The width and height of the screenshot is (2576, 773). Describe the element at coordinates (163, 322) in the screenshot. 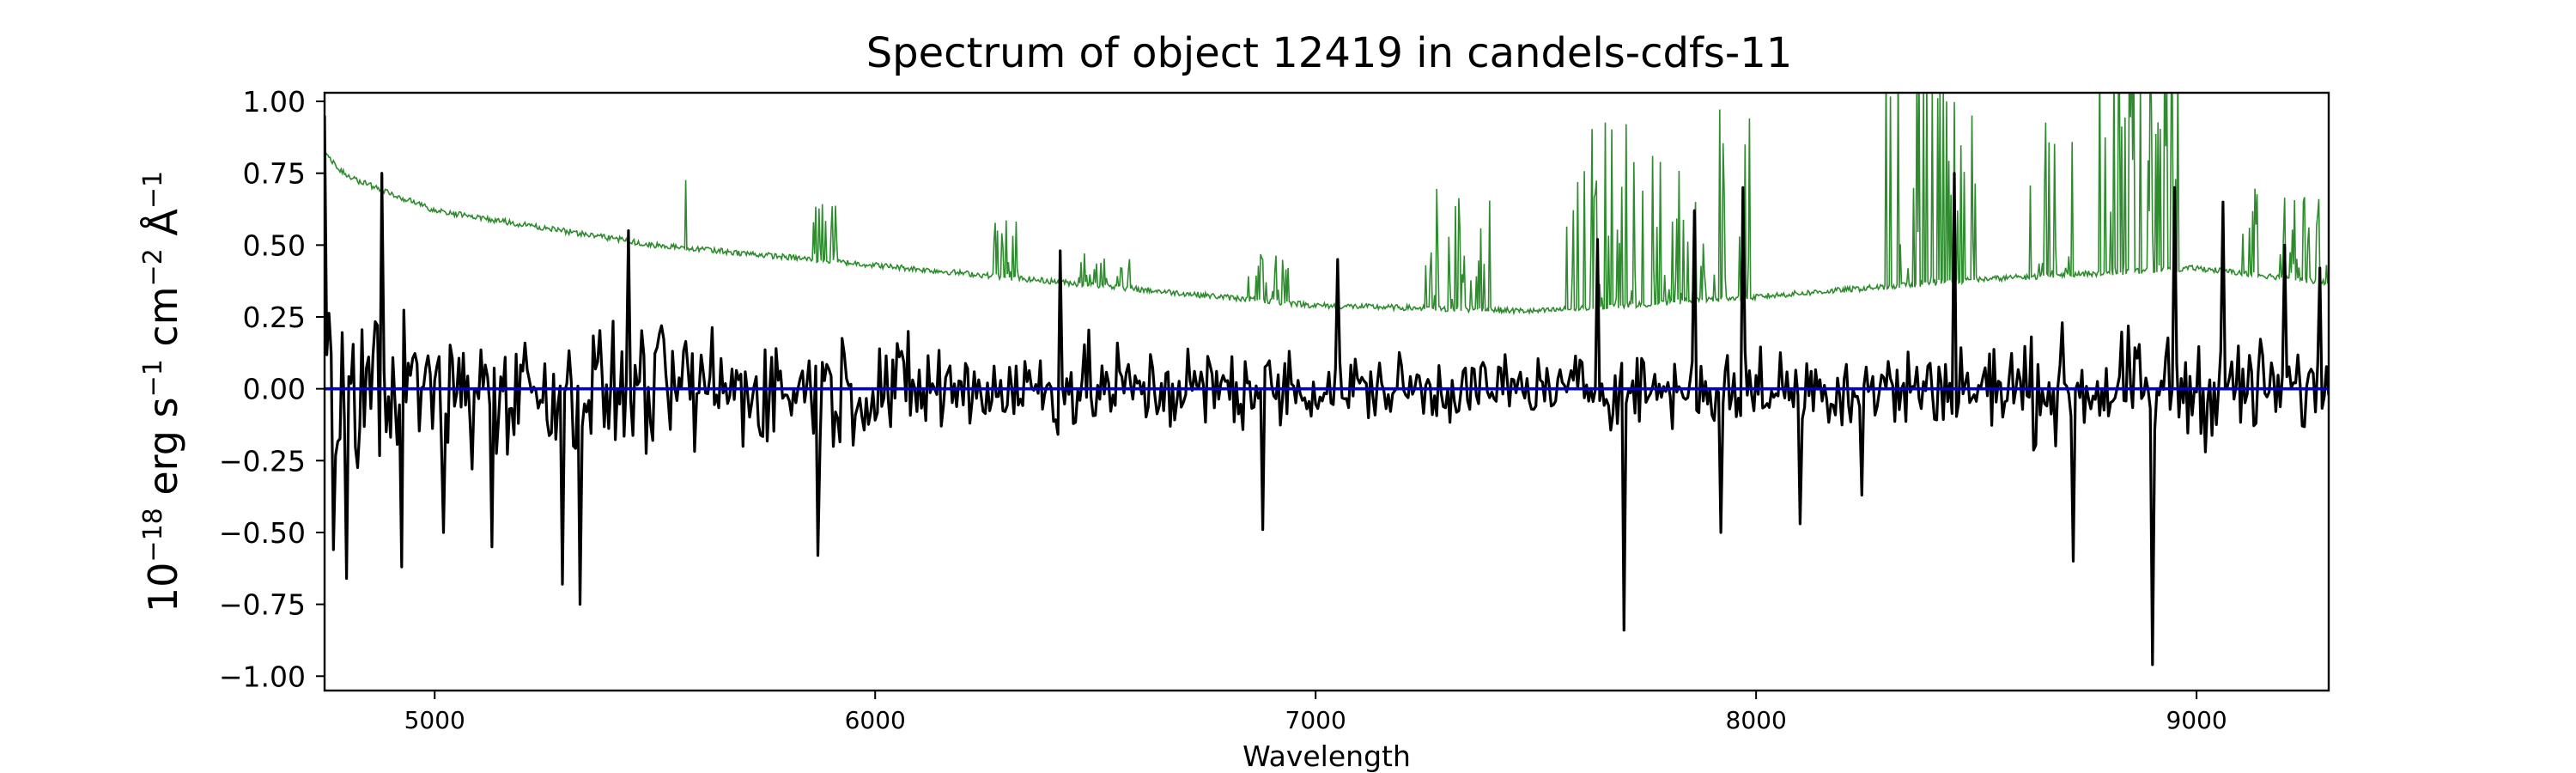

I see `y-label-cm: cm` at that location.